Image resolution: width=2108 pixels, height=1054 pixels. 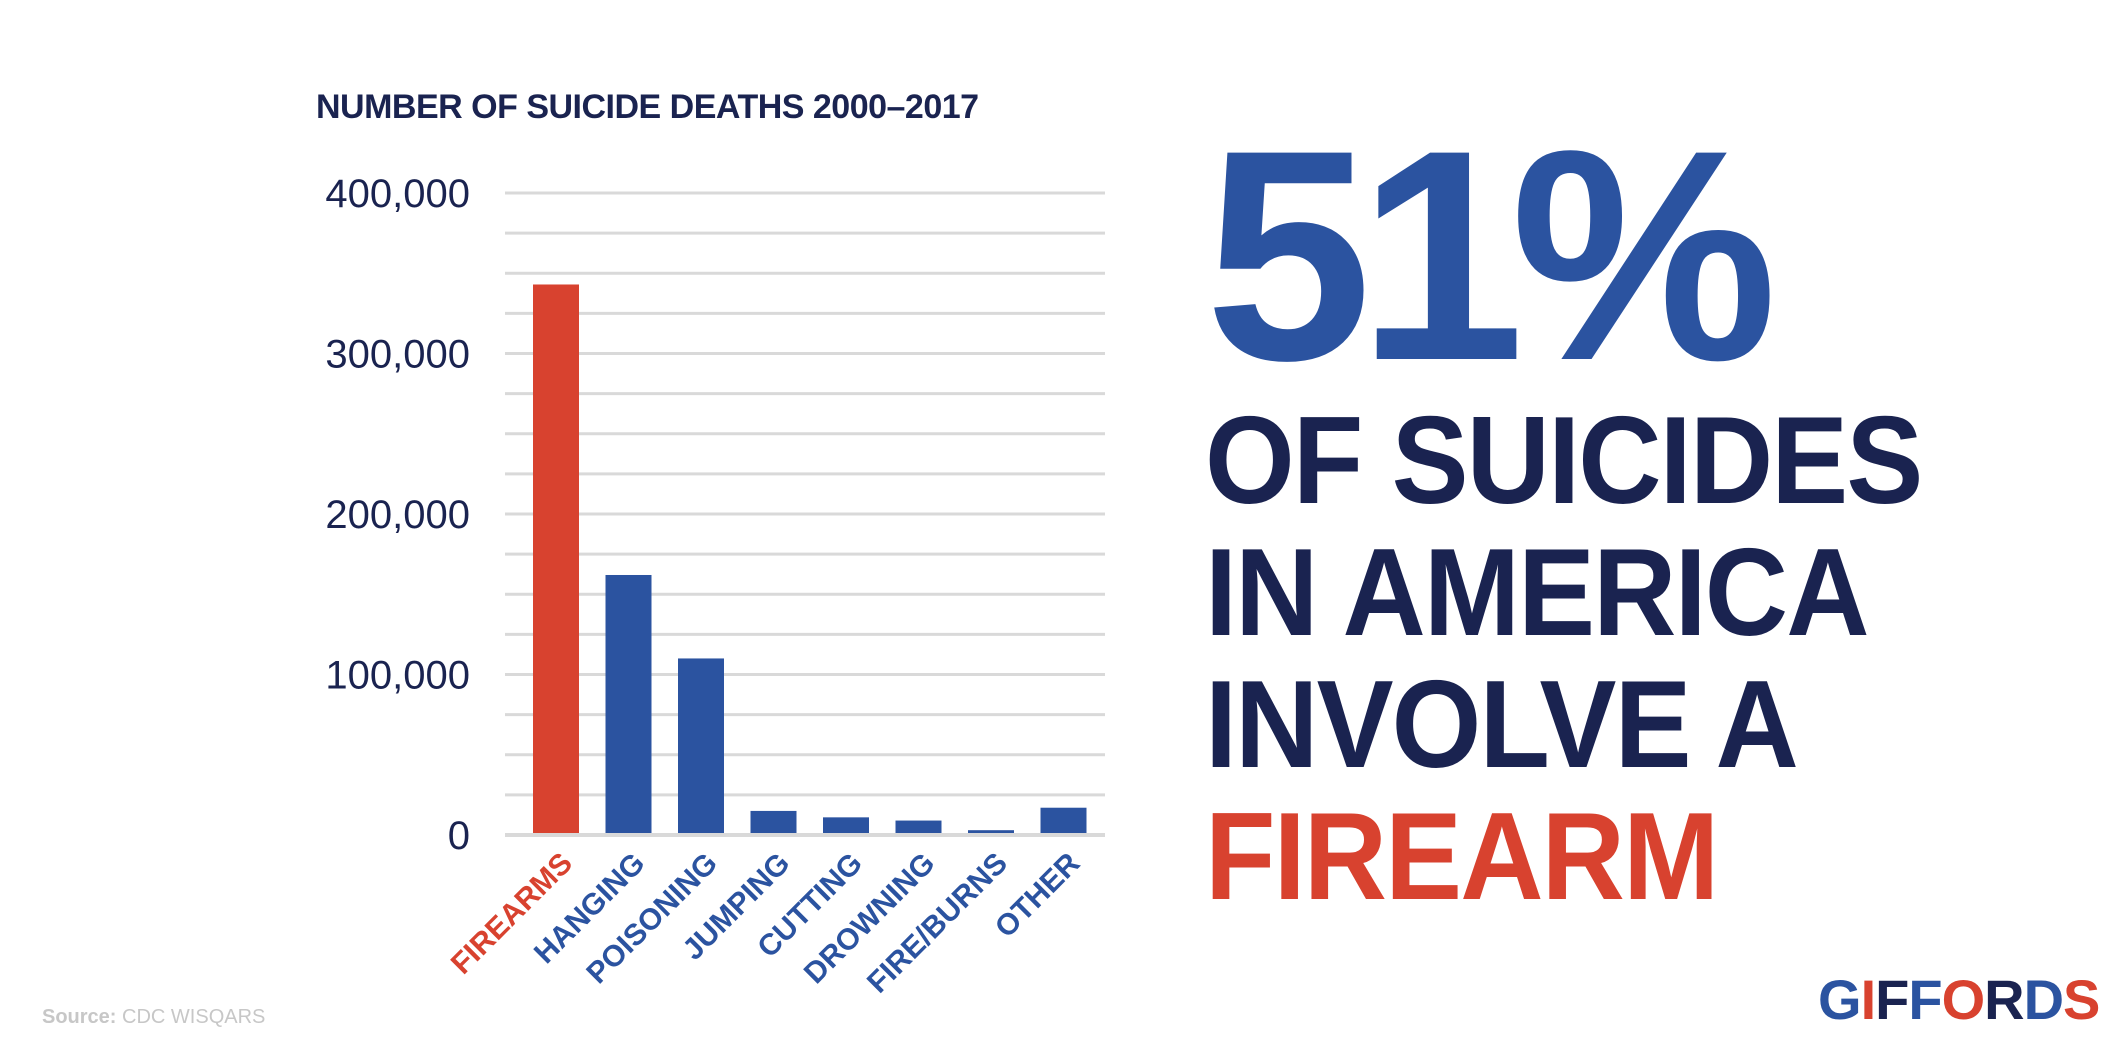 I want to click on bar-other, so click(x=1063, y=821).